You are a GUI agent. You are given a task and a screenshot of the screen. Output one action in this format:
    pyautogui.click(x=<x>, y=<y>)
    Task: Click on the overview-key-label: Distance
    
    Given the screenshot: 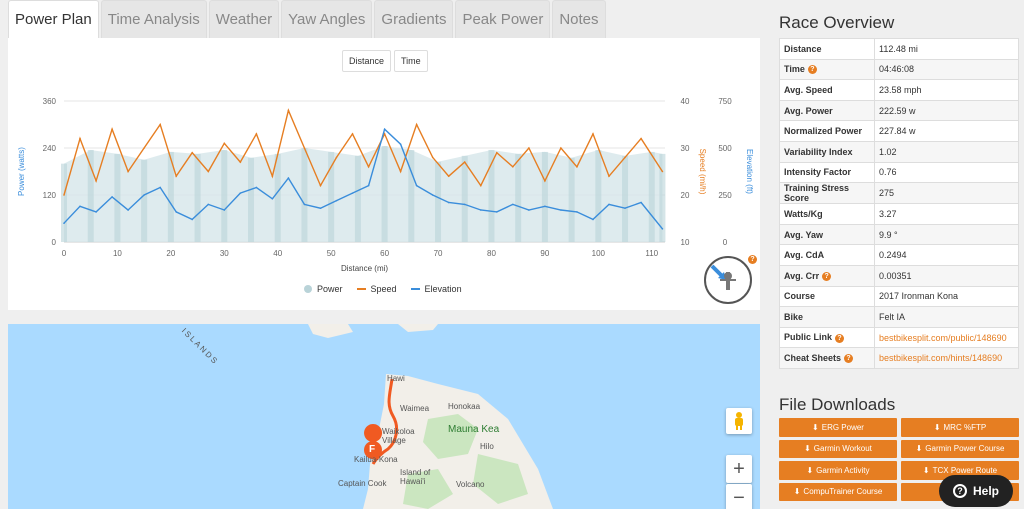 What is the action you would take?
    pyautogui.click(x=803, y=48)
    